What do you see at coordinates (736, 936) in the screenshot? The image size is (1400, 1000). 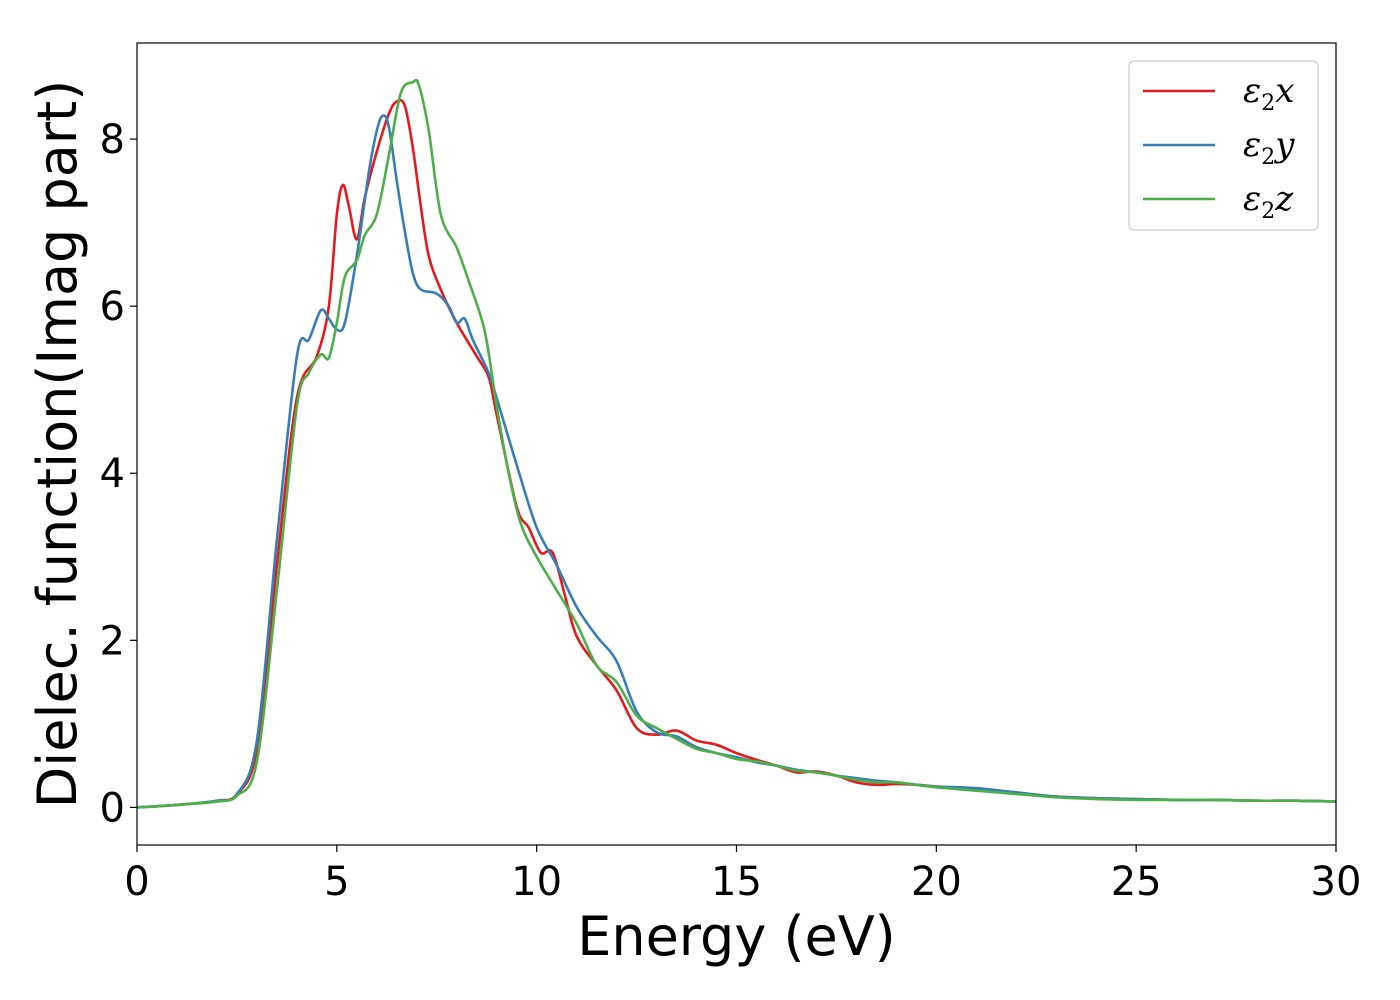 I see `x-axis-label: Energy (eV)` at bounding box center [736, 936].